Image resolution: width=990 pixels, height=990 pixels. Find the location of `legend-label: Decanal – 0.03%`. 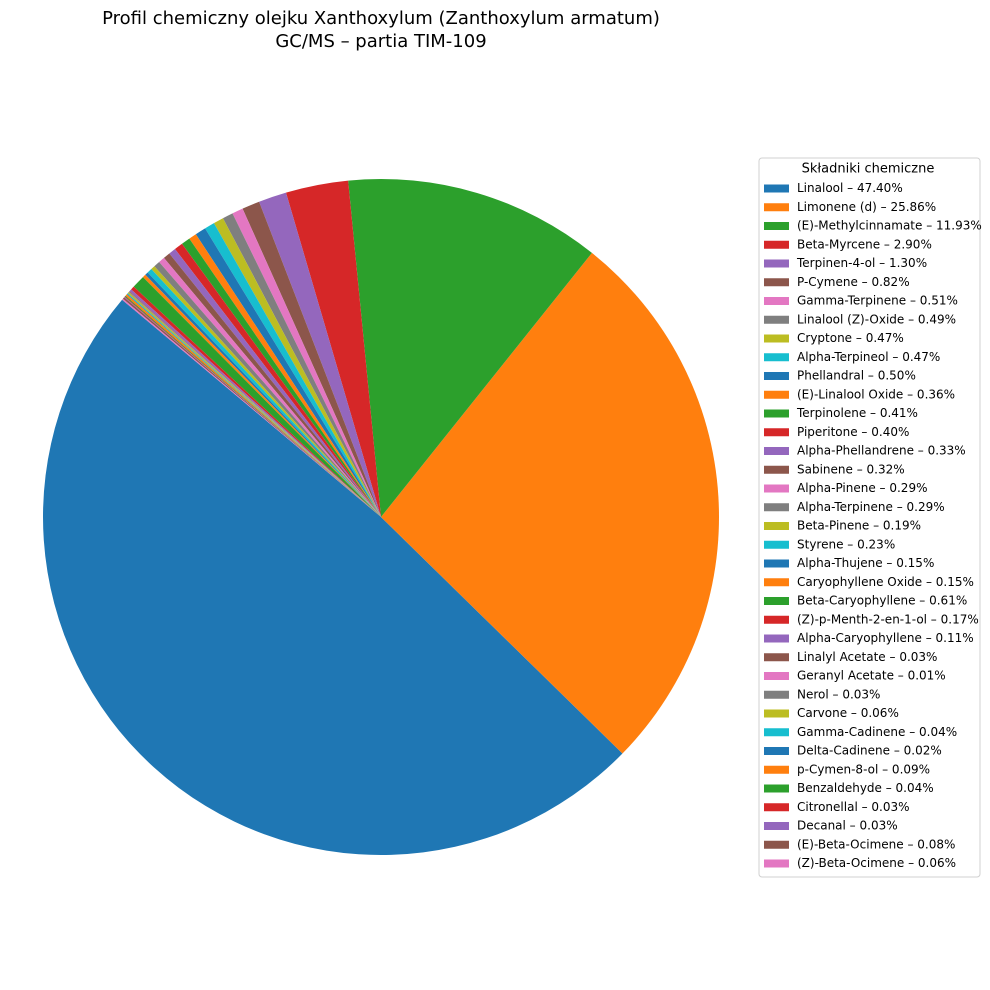

legend-label: Decanal – 0.03% is located at coordinates (847, 826).